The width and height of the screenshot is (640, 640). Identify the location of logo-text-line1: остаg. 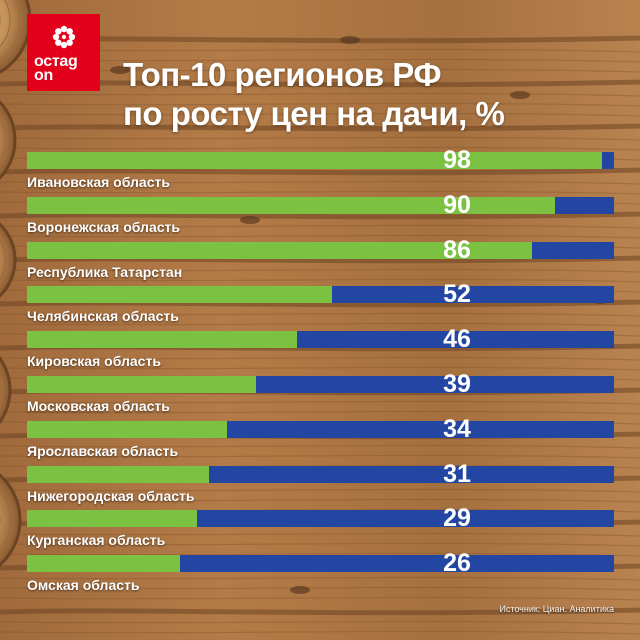
(56, 61).